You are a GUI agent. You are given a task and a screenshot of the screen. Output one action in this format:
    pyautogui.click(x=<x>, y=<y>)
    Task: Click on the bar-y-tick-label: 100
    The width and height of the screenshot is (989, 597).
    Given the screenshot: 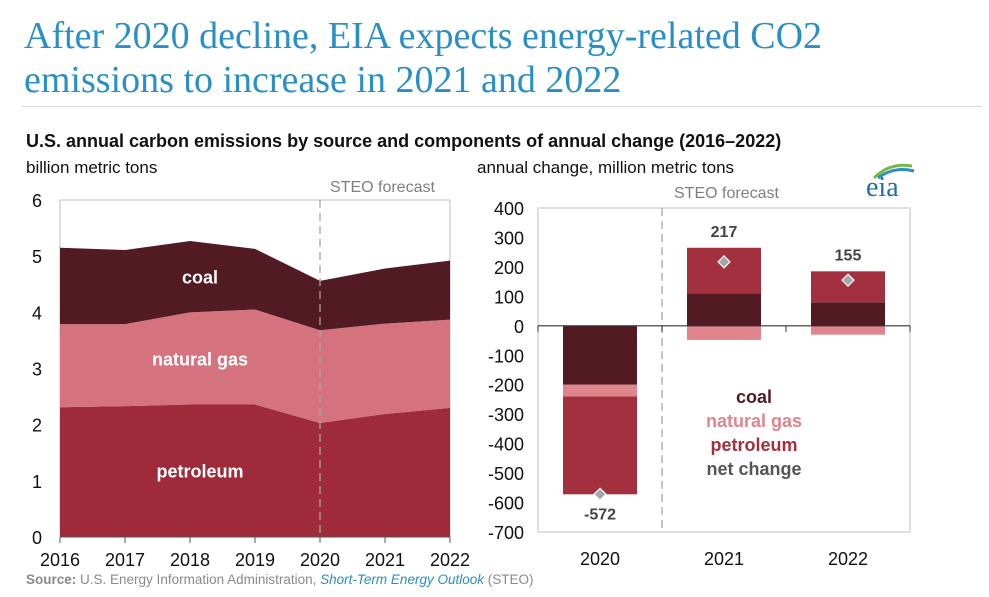 What is the action you would take?
    pyautogui.click(x=509, y=297)
    